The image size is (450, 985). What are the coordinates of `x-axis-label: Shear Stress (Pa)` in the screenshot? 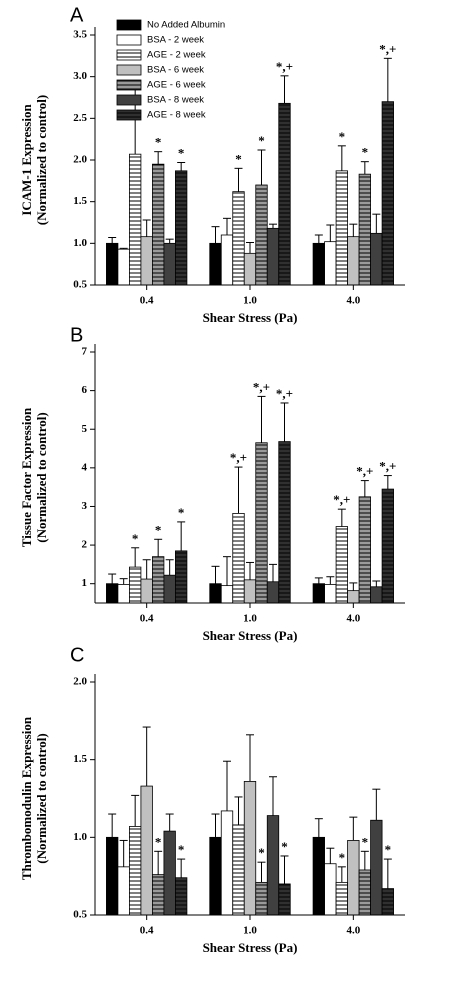 It's located at (250, 317).